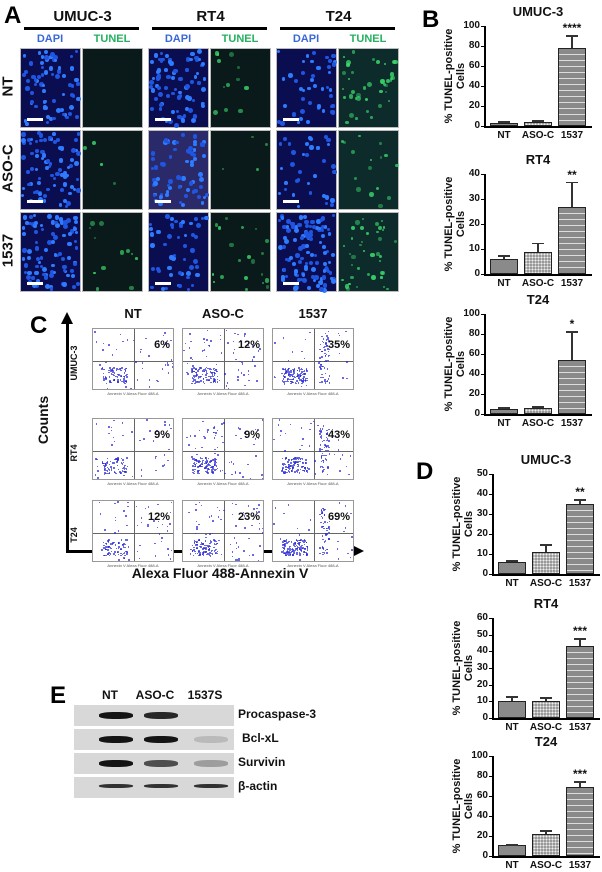 This screenshot has height=872, width=602. Describe the element at coordinates (112, 170) in the screenshot. I see `tunel-image-umuc-3-aso-c` at that location.